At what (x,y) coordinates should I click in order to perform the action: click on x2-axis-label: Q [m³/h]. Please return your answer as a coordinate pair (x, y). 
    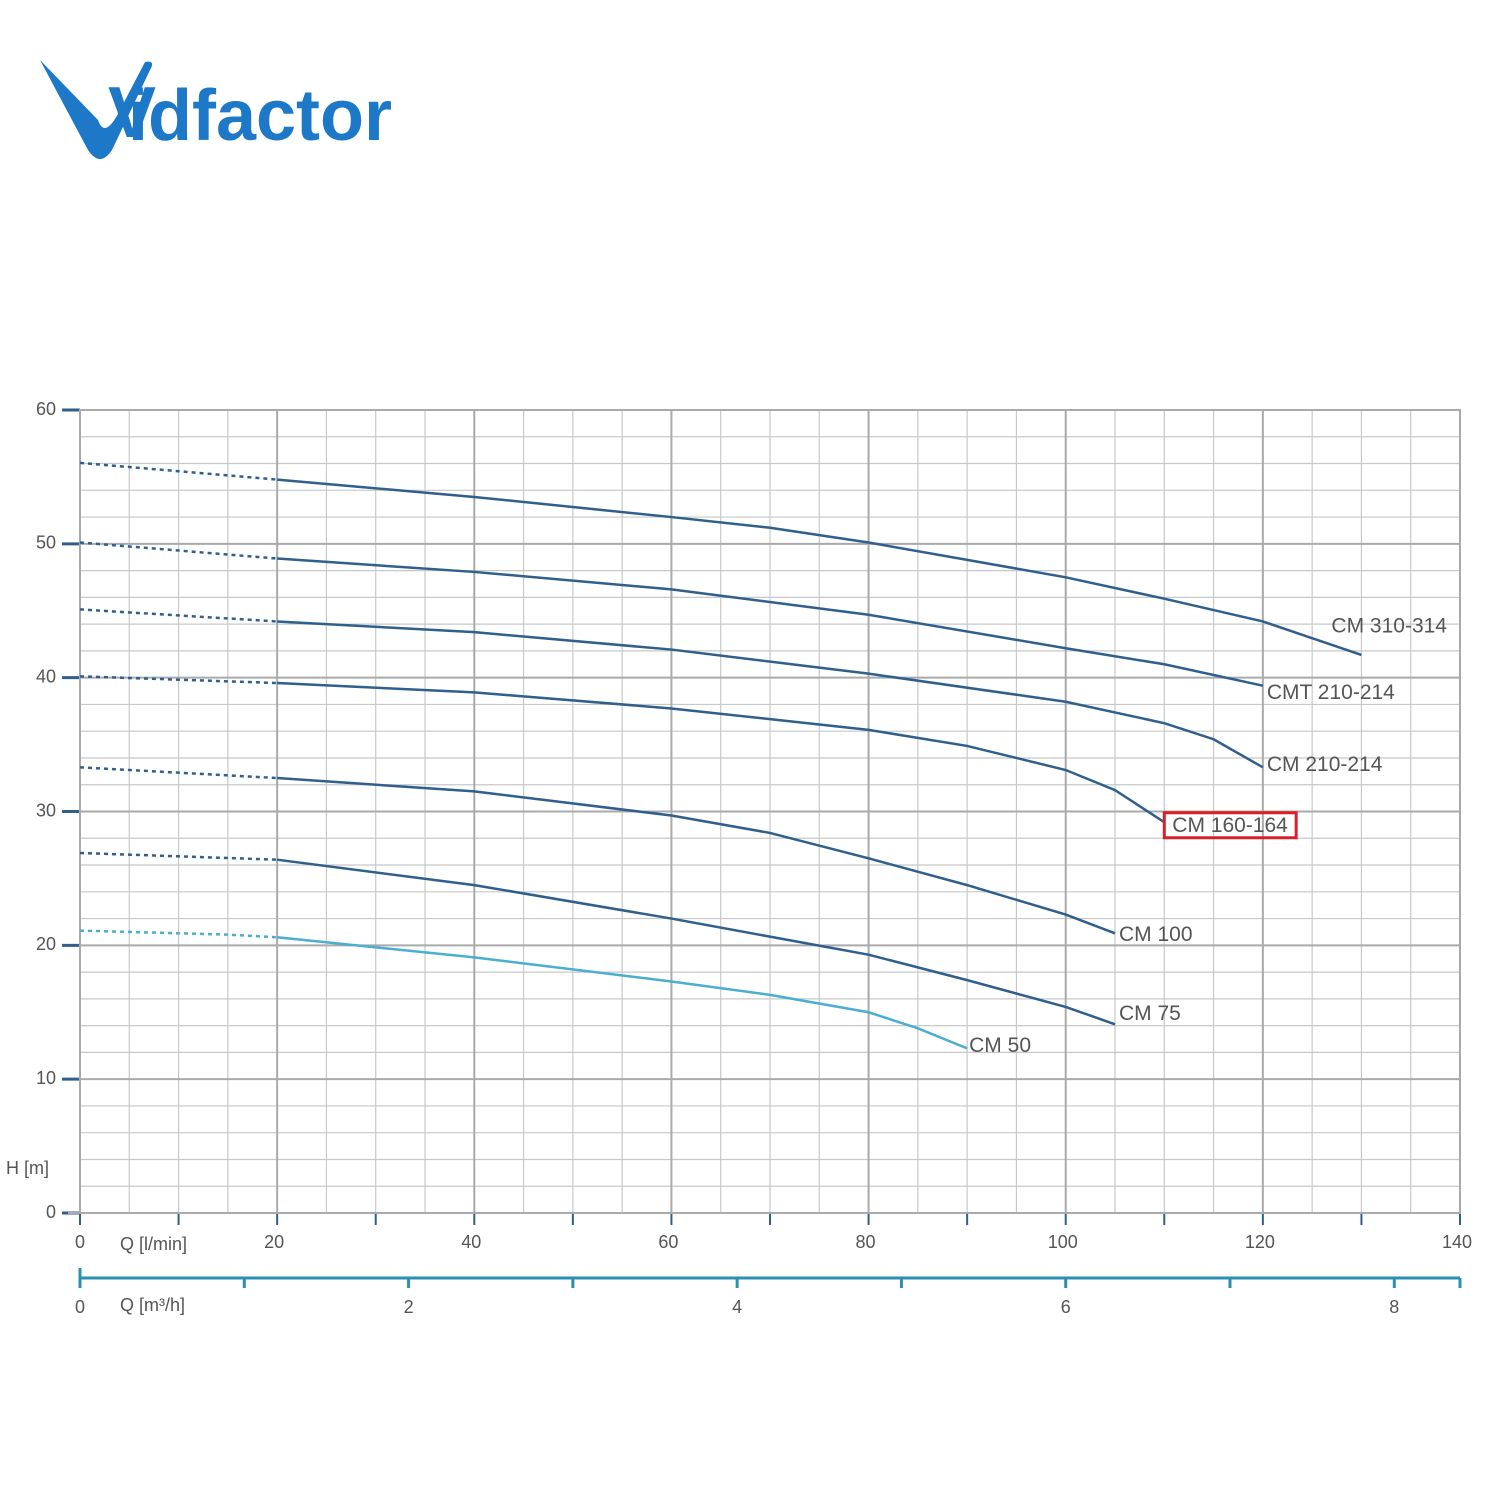
    Looking at the image, I should click on (152, 1305).